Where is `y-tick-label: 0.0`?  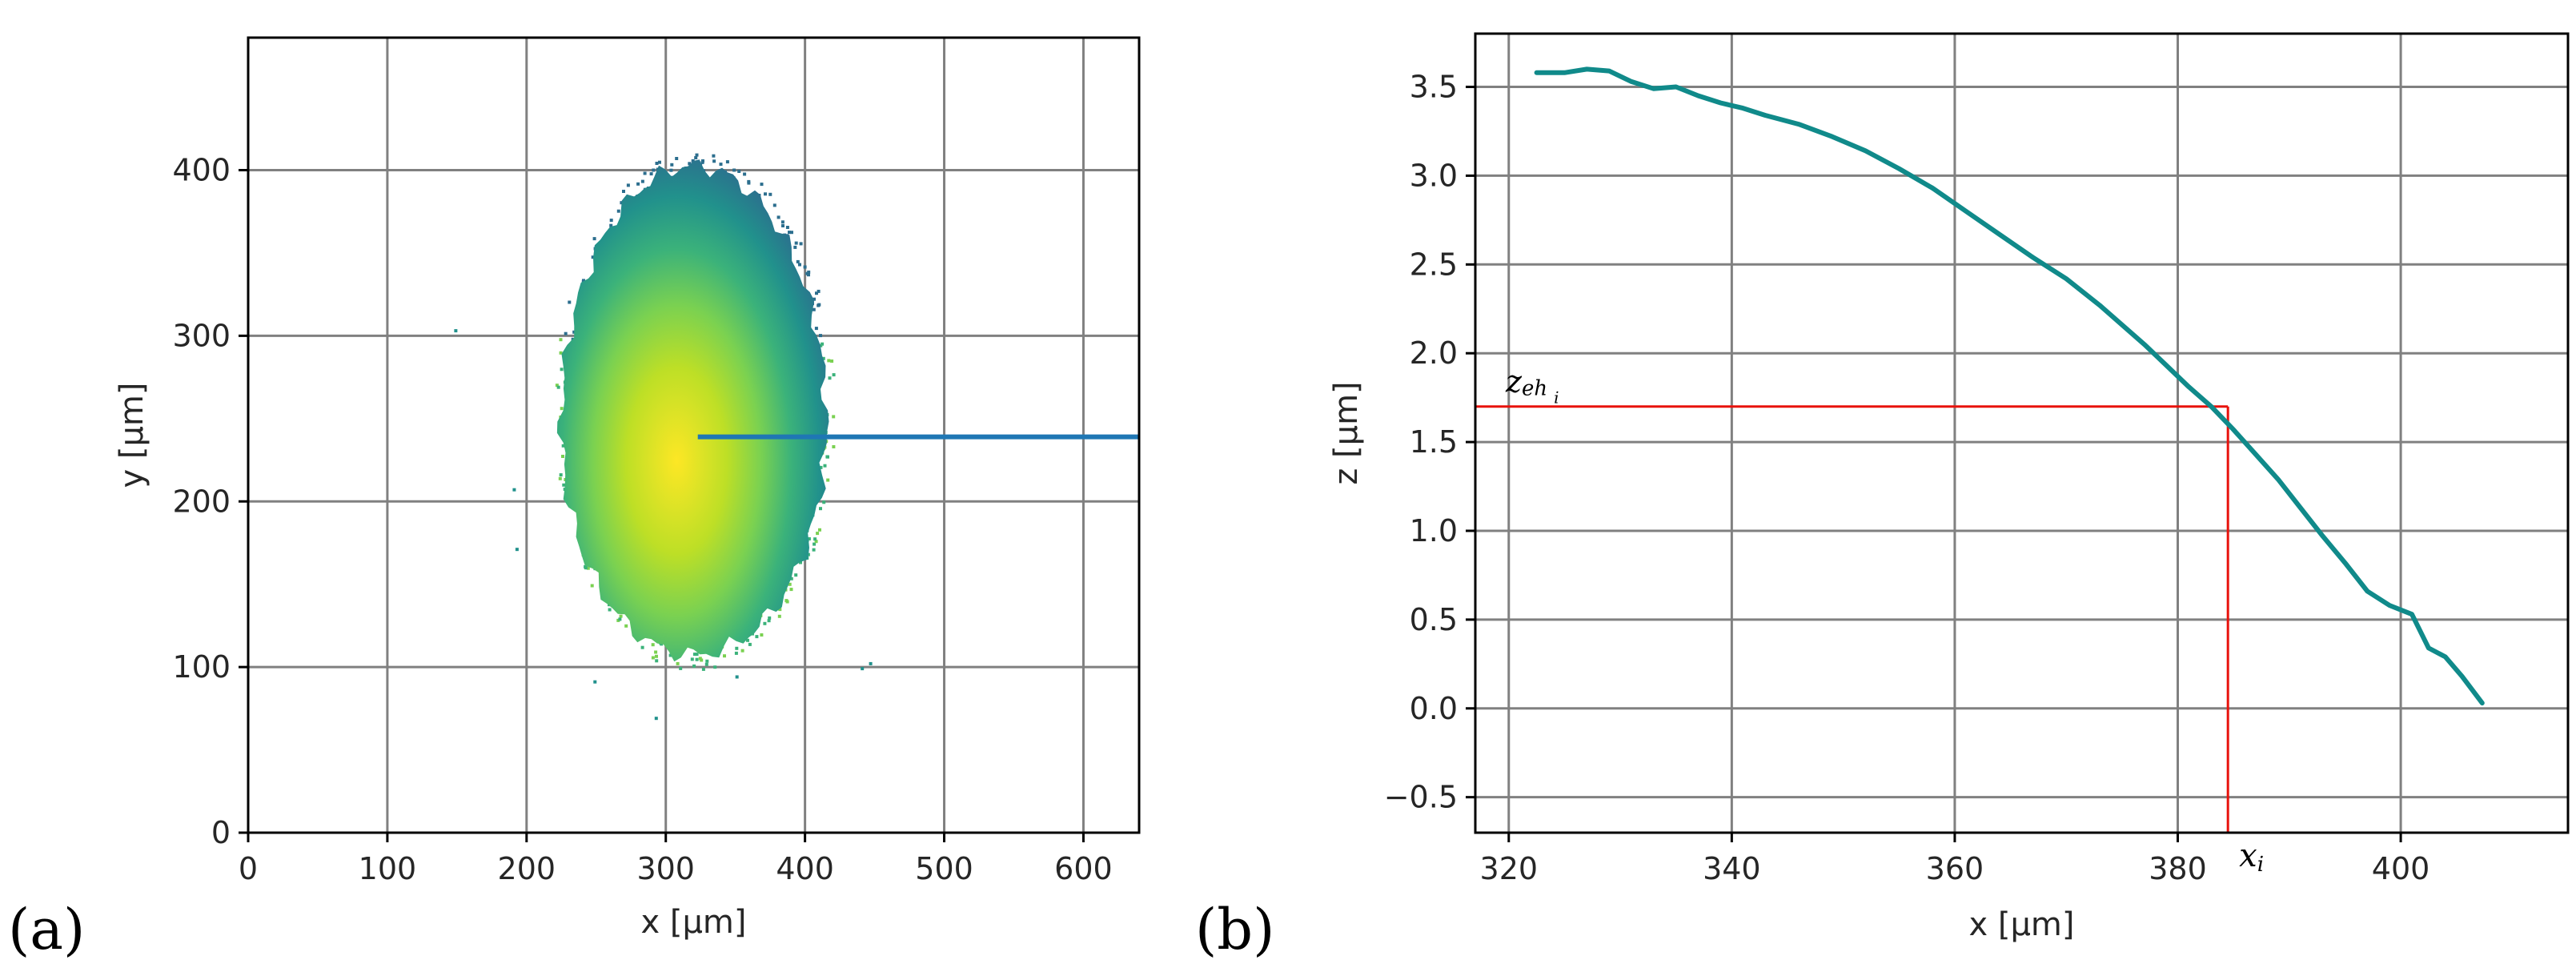 y-tick-label: 0.0 is located at coordinates (1434, 708).